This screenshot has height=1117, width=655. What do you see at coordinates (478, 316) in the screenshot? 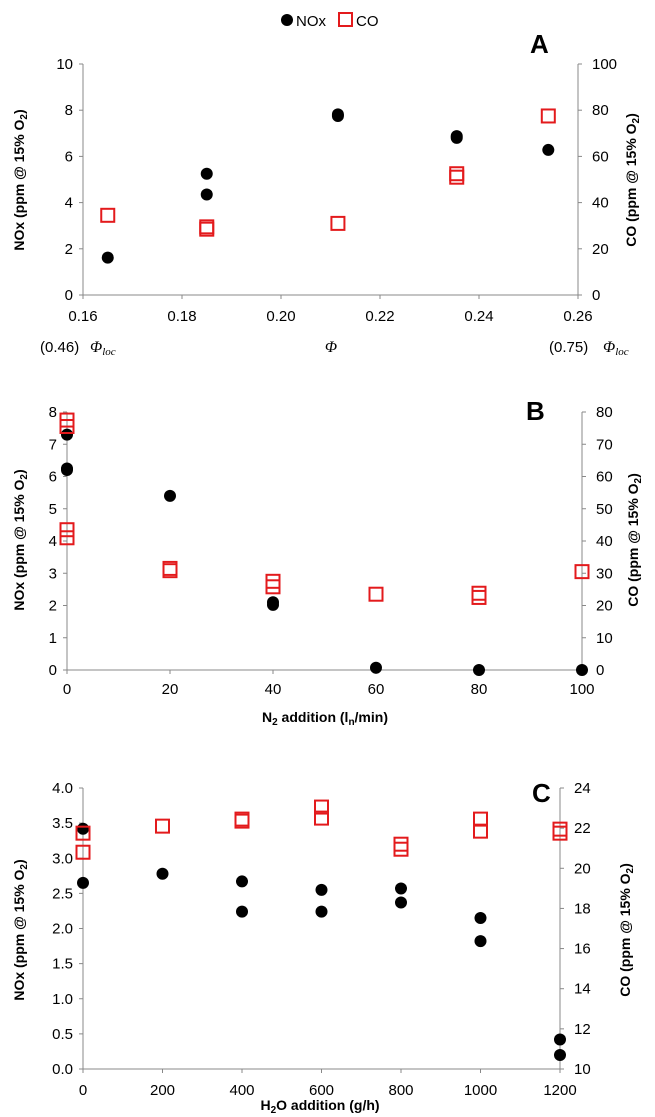
I see `x-tick-label: 0.24` at bounding box center [478, 316].